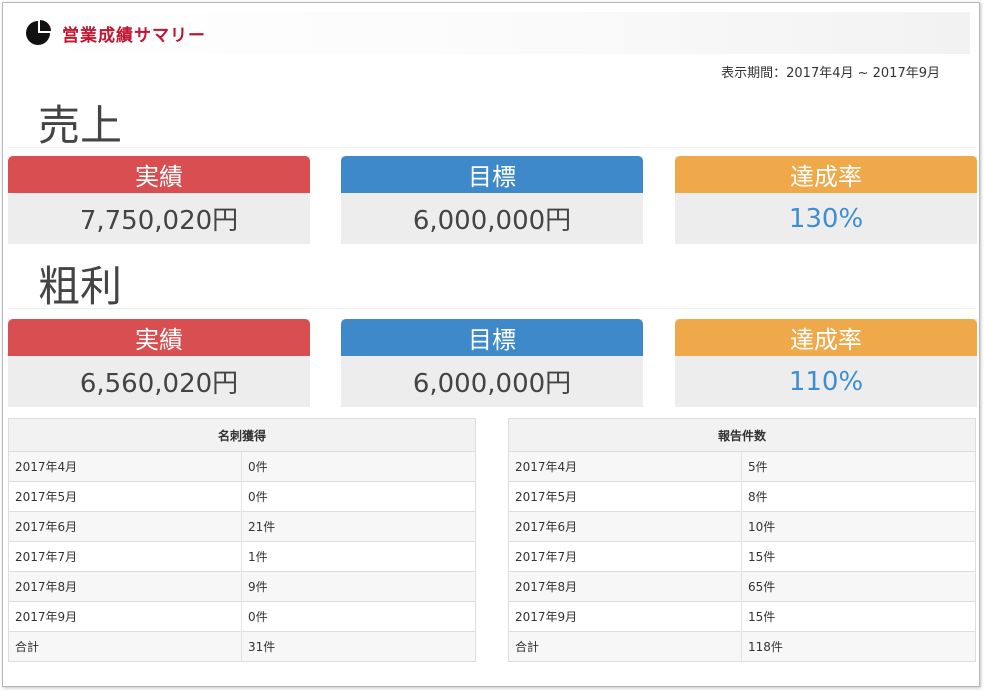  What do you see at coordinates (358, 526) in the screenshot?
I see `count-cell: 21件` at bounding box center [358, 526].